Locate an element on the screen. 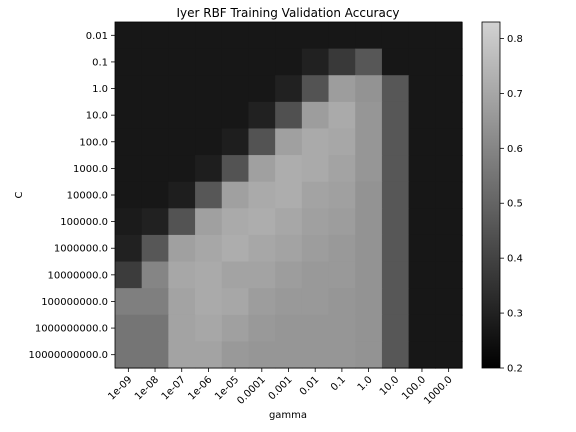 This screenshot has height=432, width=576. x-axis-label: gamma is located at coordinates (288, 415).